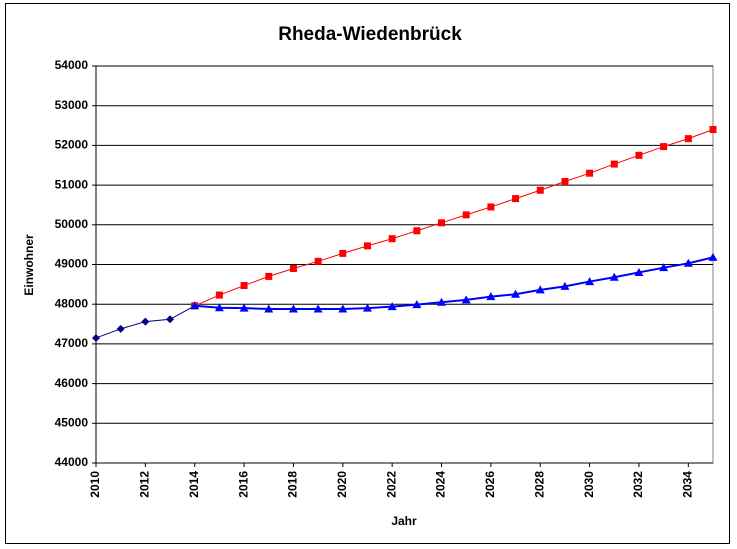 The height and width of the screenshot is (549, 737). I want to click on y-tick-label: 47000, so click(72, 343).